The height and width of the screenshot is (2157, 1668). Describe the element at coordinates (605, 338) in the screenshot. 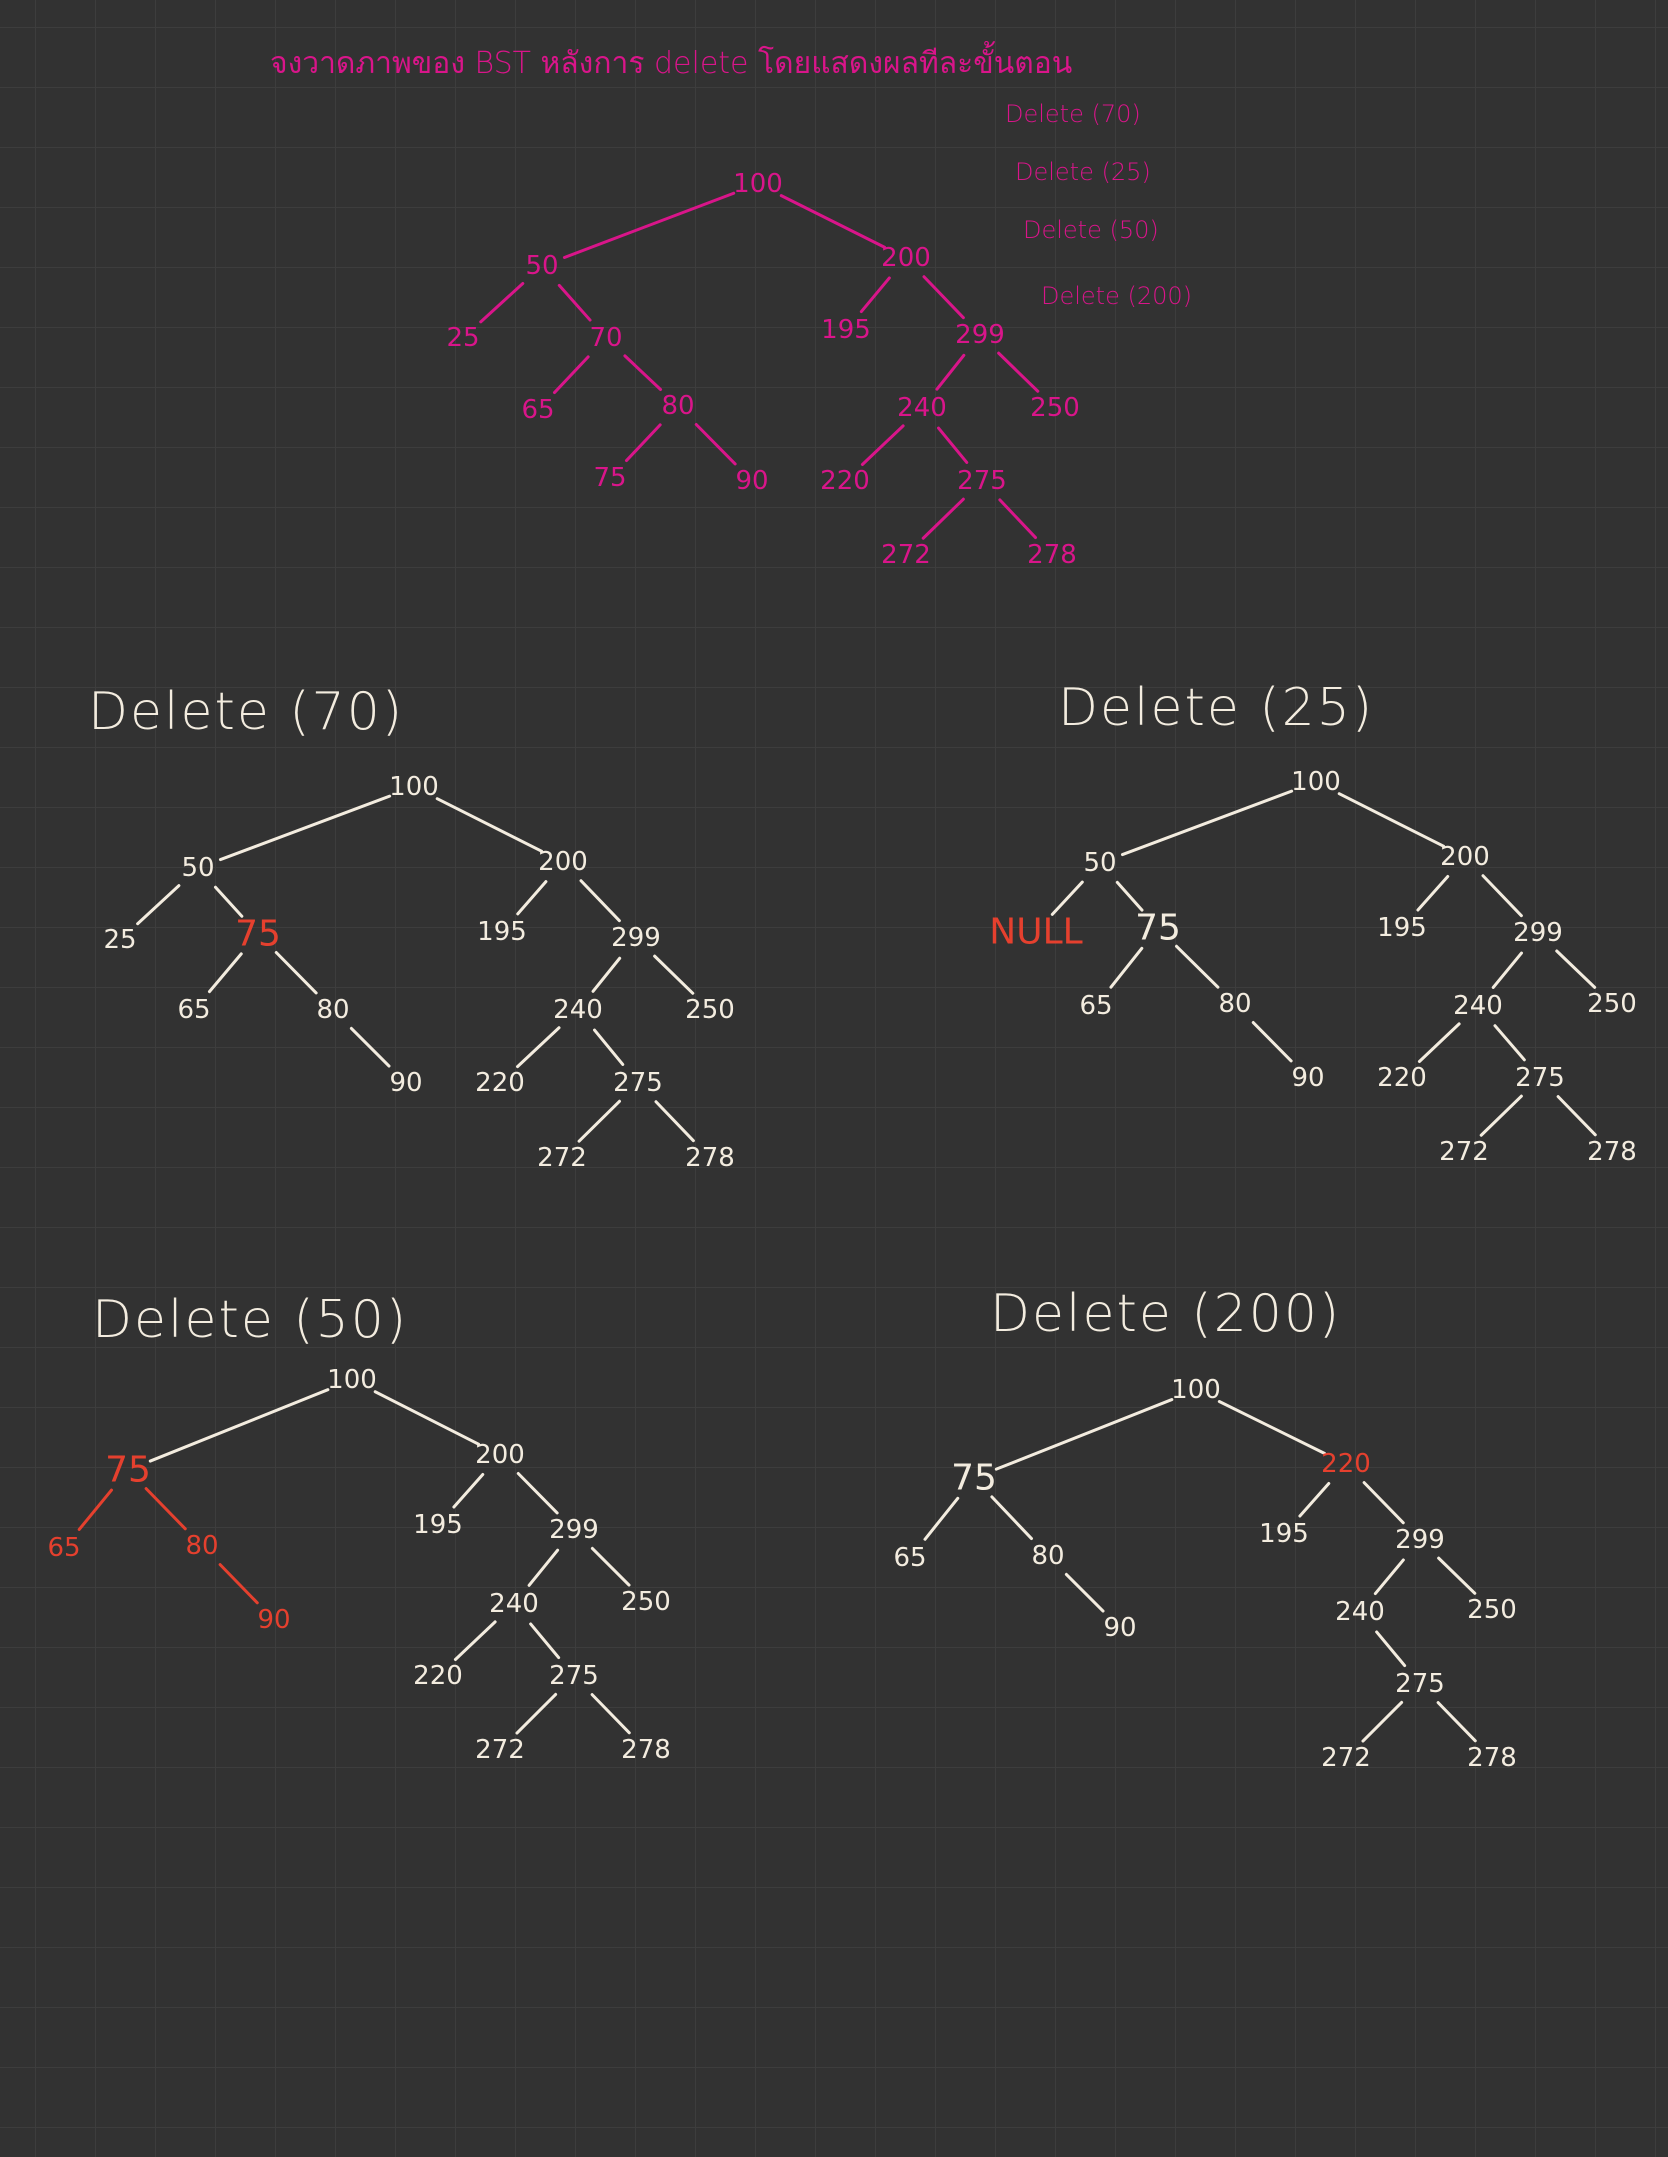

I see `tree-node-70: 70` at that location.